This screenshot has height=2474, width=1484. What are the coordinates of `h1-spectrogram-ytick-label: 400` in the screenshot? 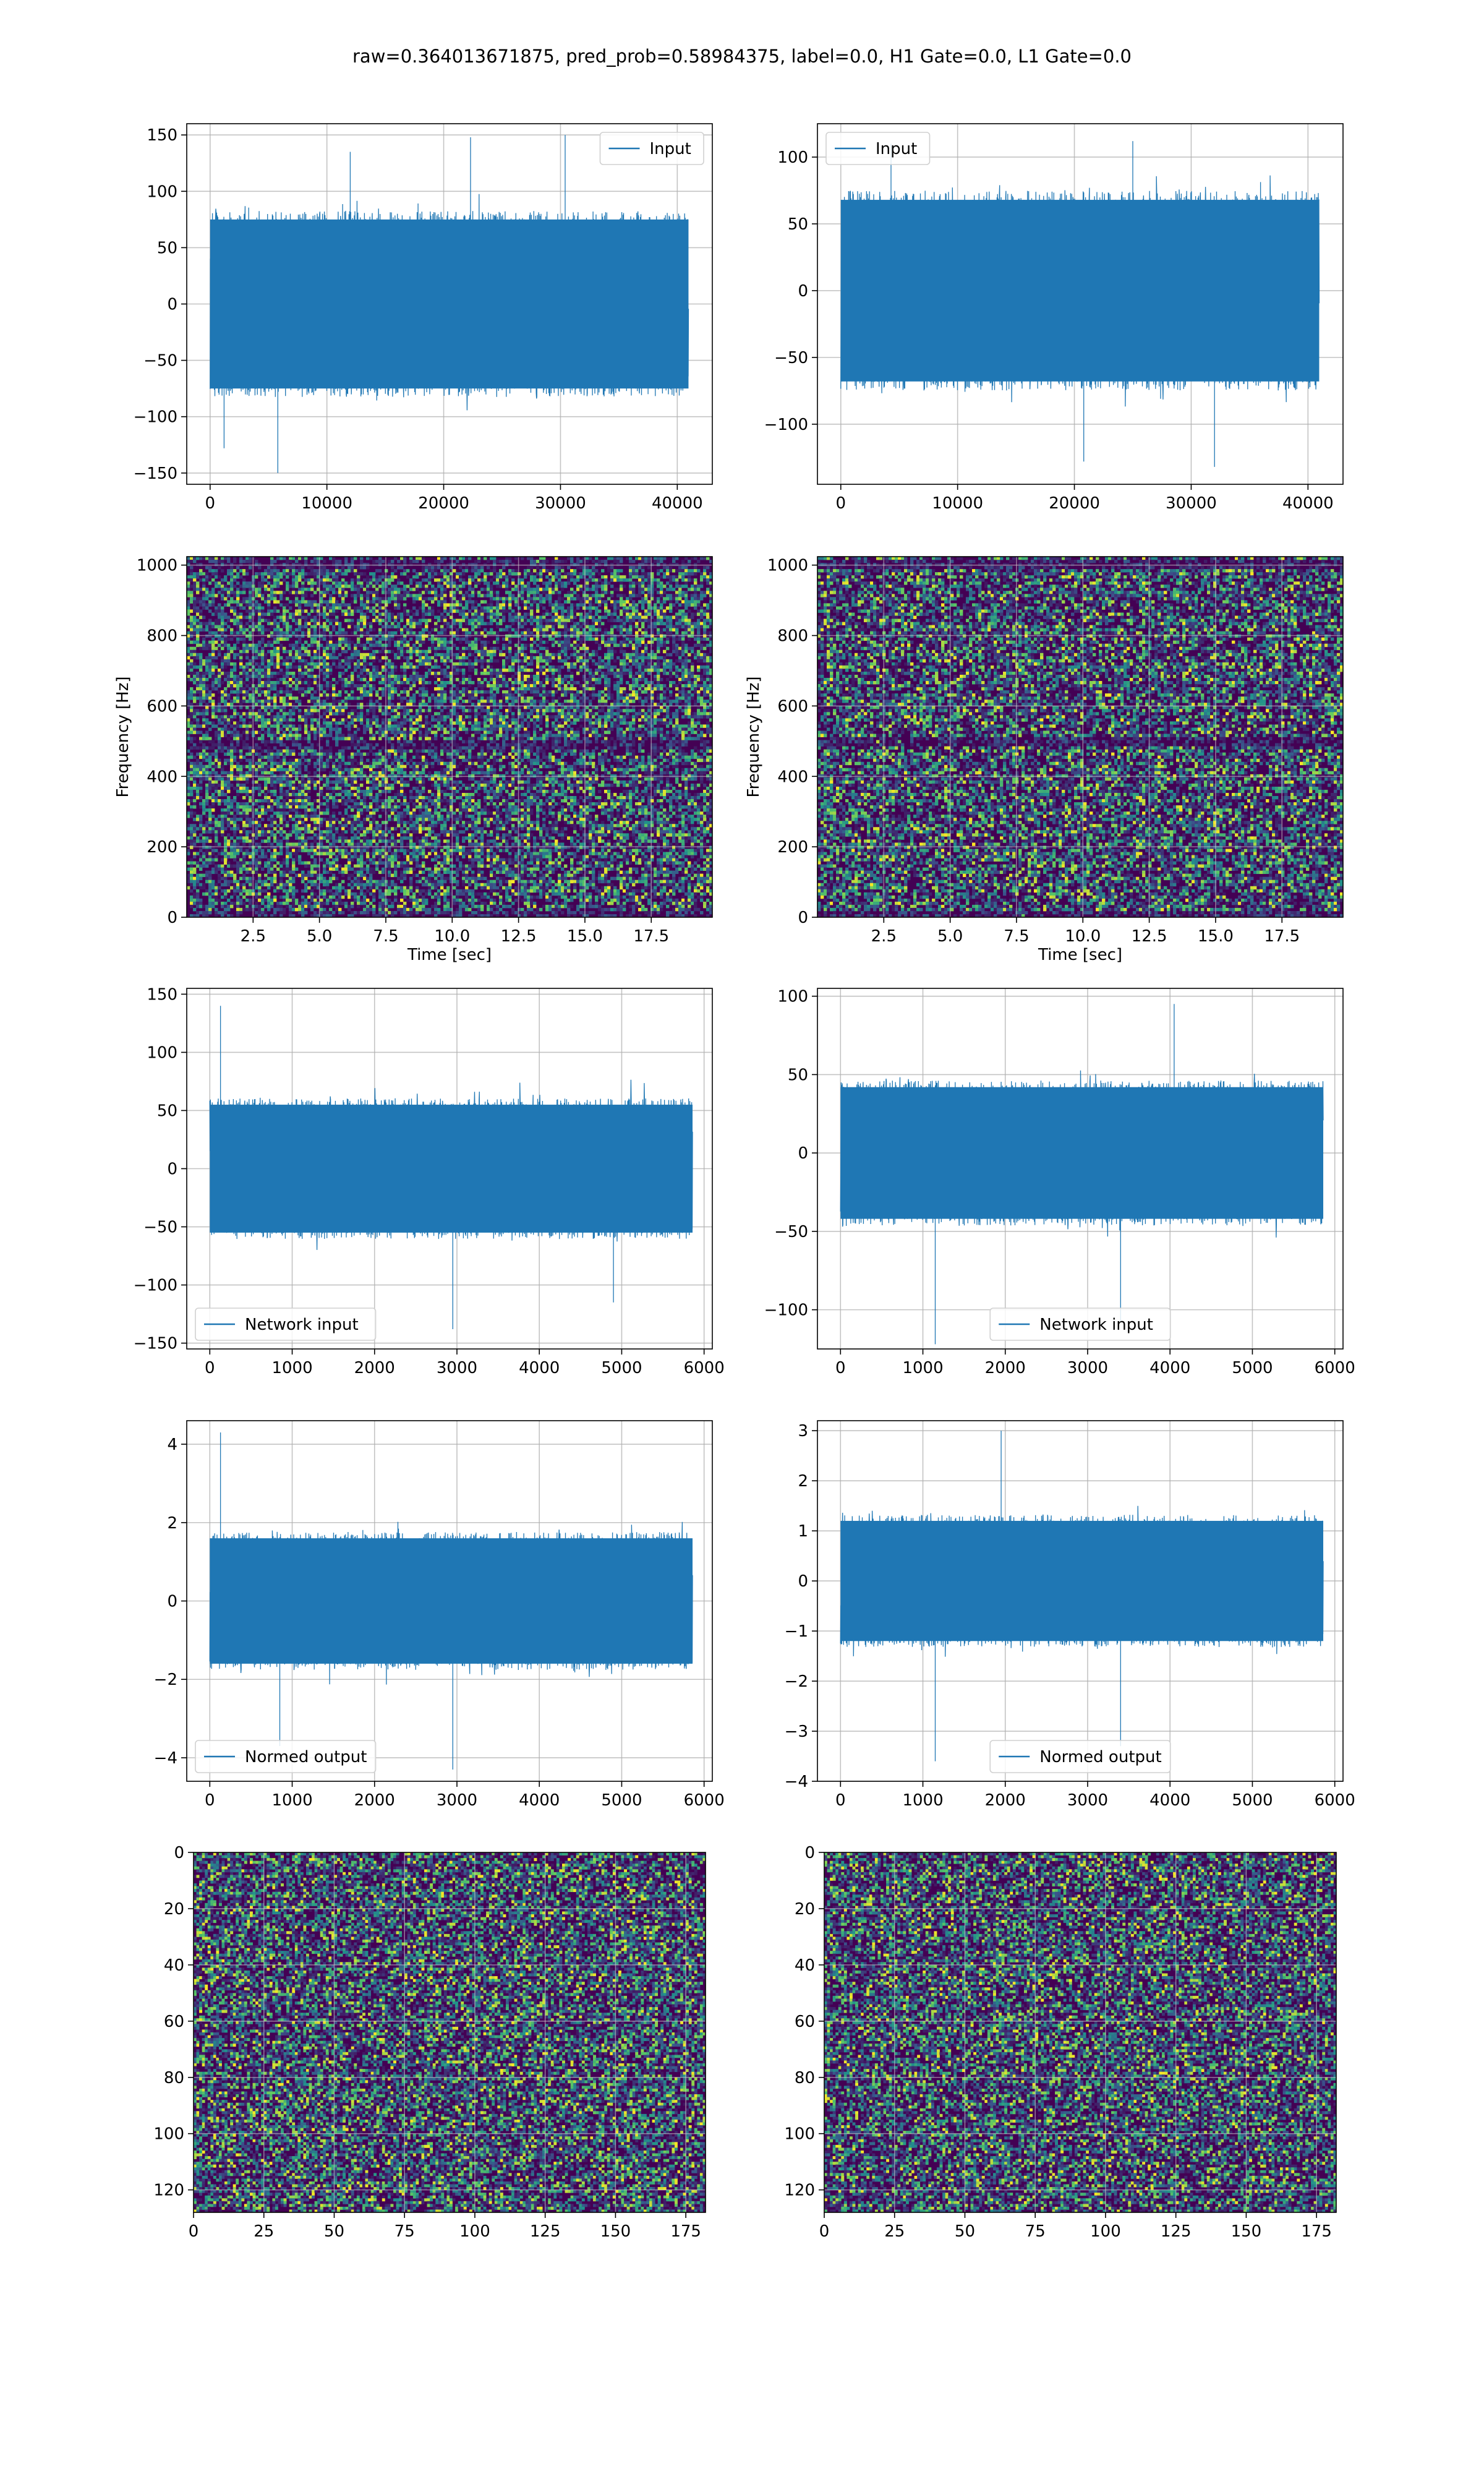 It's located at (162, 777).